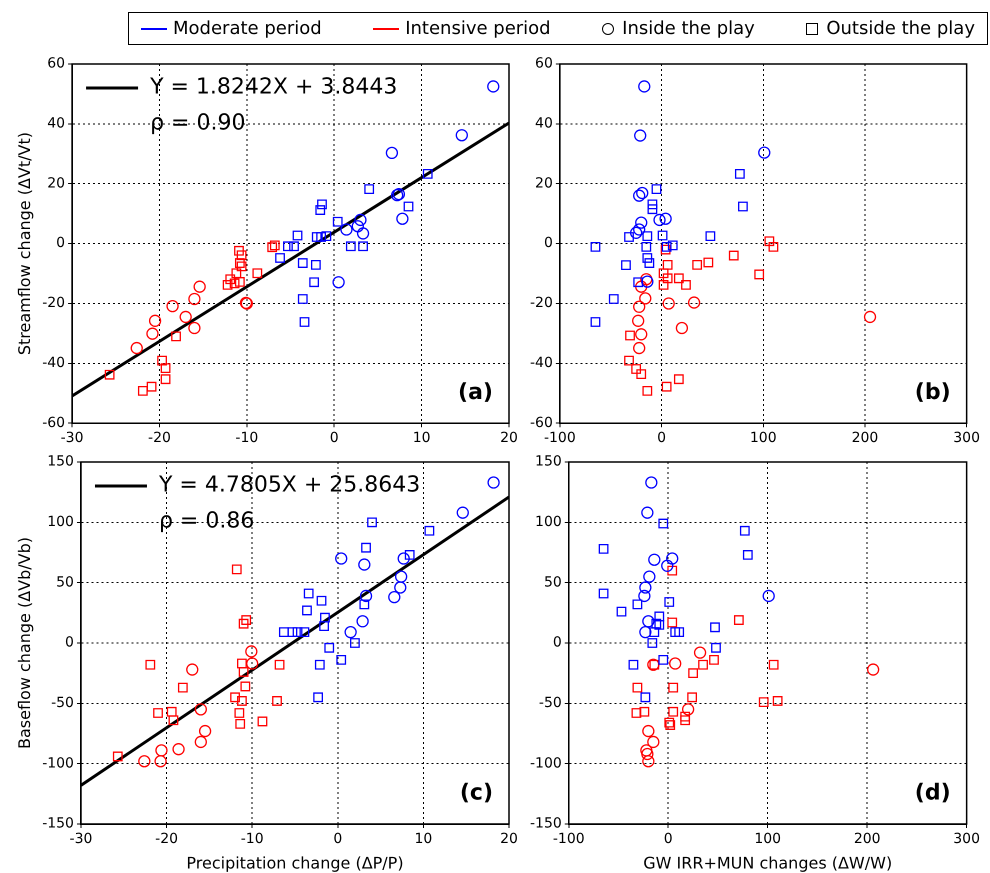 The image size is (990, 873). What do you see at coordinates (932, 392) in the screenshot?
I see `annotation: (b)` at bounding box center [932, 392].